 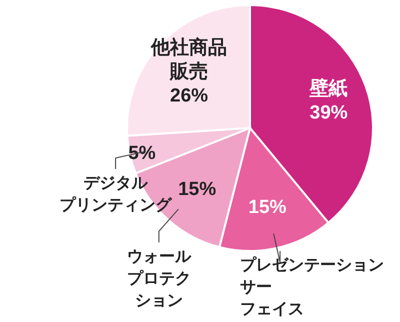 What do you see at coordinates (312, 287) in the screenshot?
I see `slice-label: プレゼンテーションサーフェイス` at bounding box center [312, 287].